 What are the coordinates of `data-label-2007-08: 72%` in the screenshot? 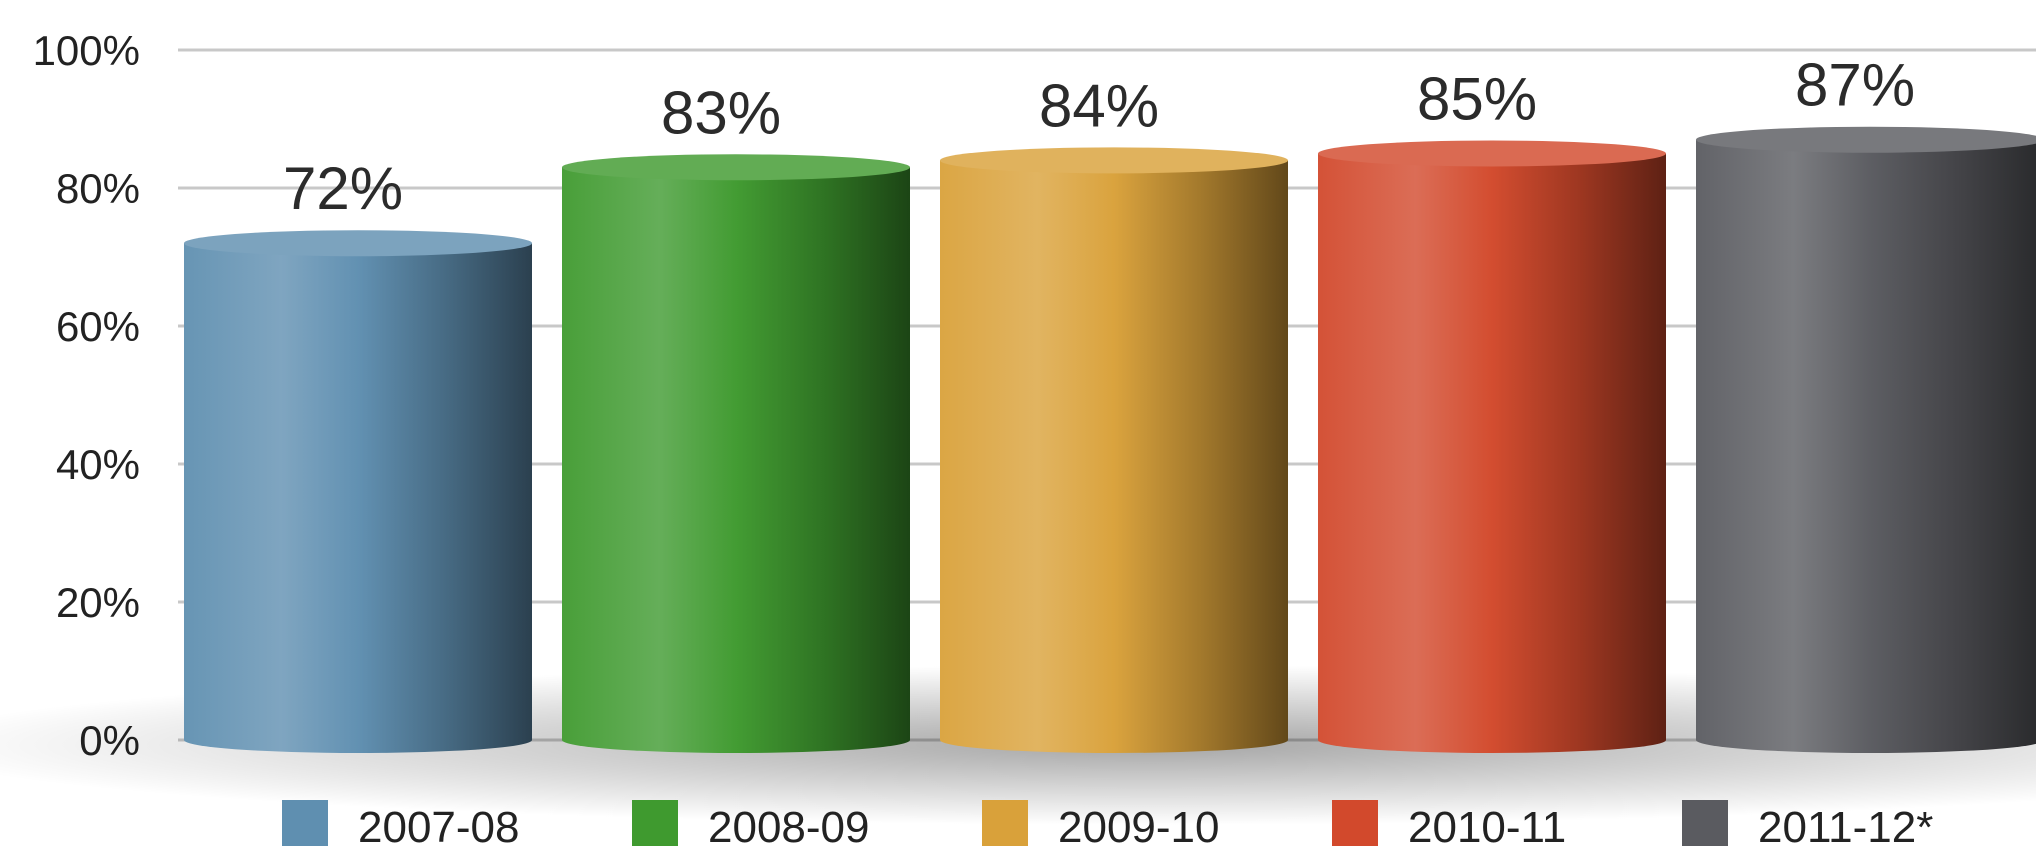 It's located at (343, 188).